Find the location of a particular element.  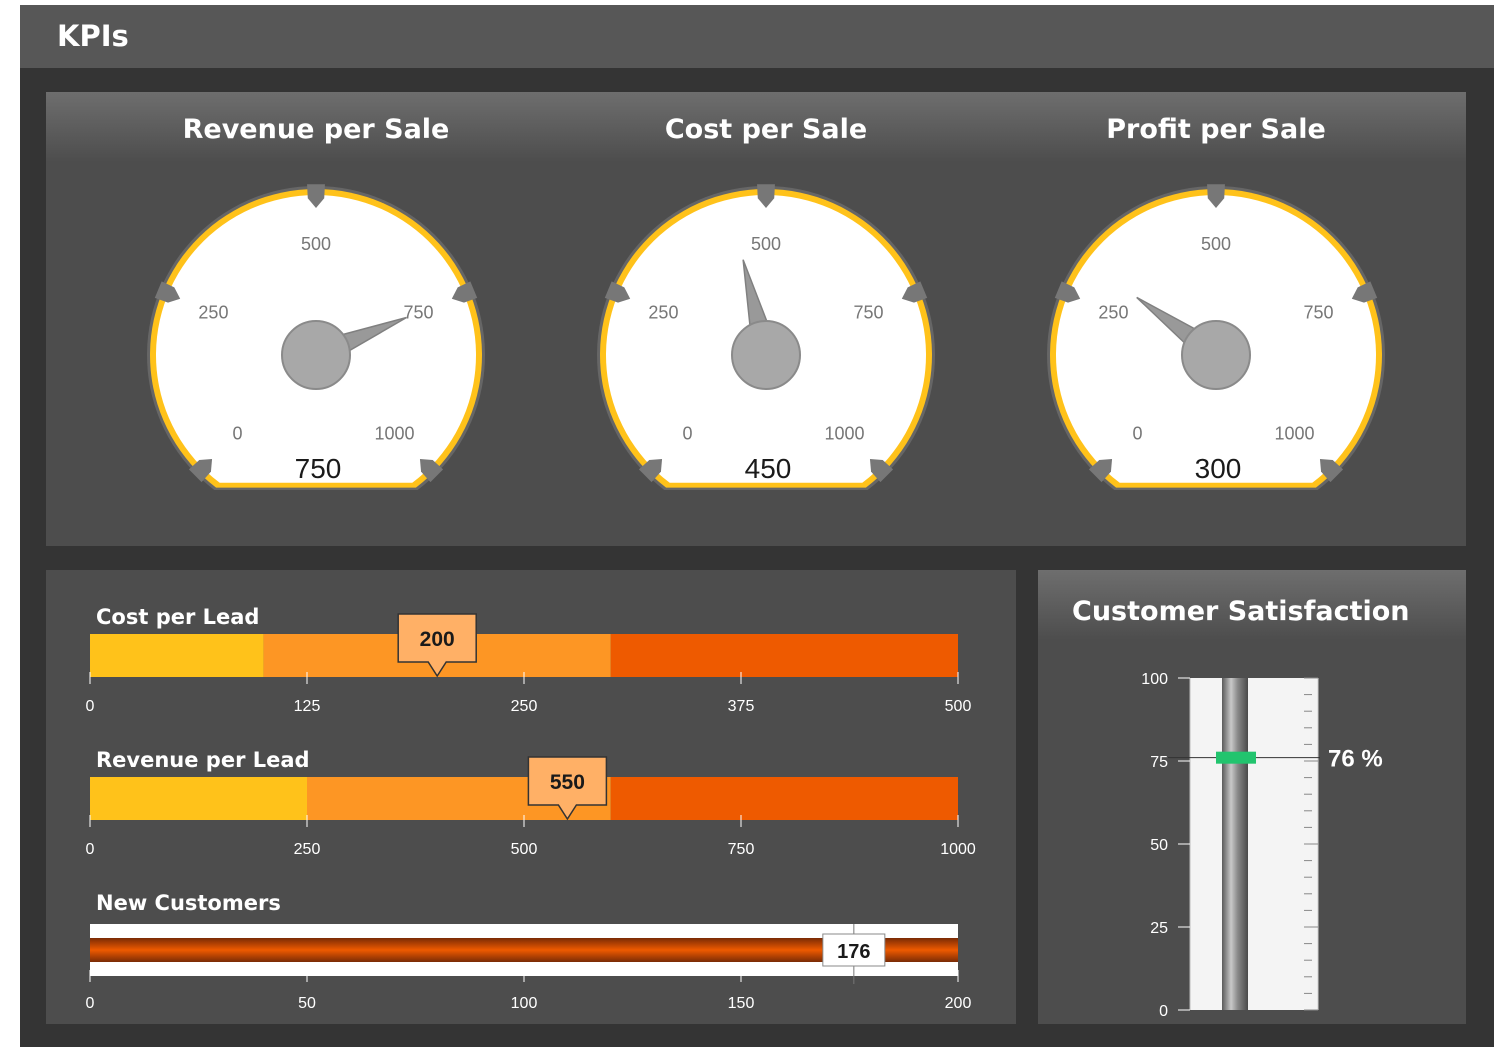

bullet-title: Revenue per Lead is located at coordinates (203, 760).